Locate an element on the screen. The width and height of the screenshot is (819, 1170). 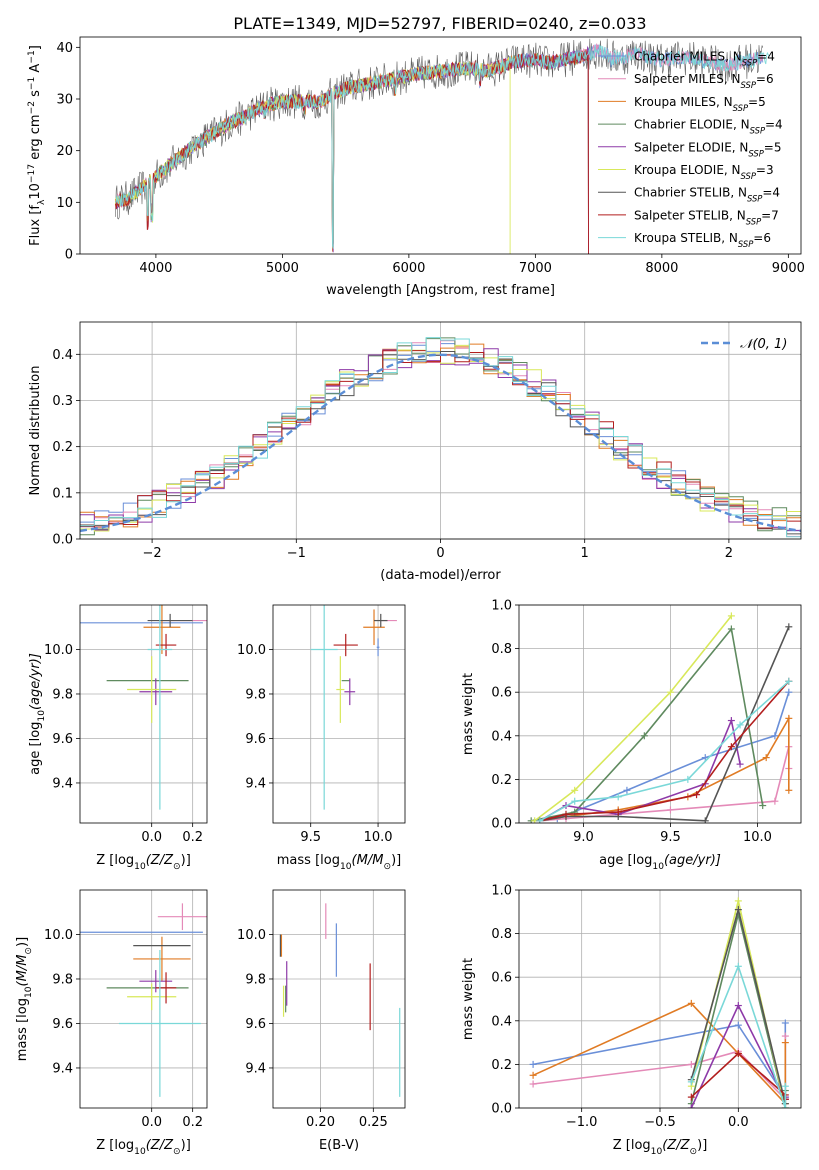
y-axis-label-part: A is located at coordinates (35, 70).